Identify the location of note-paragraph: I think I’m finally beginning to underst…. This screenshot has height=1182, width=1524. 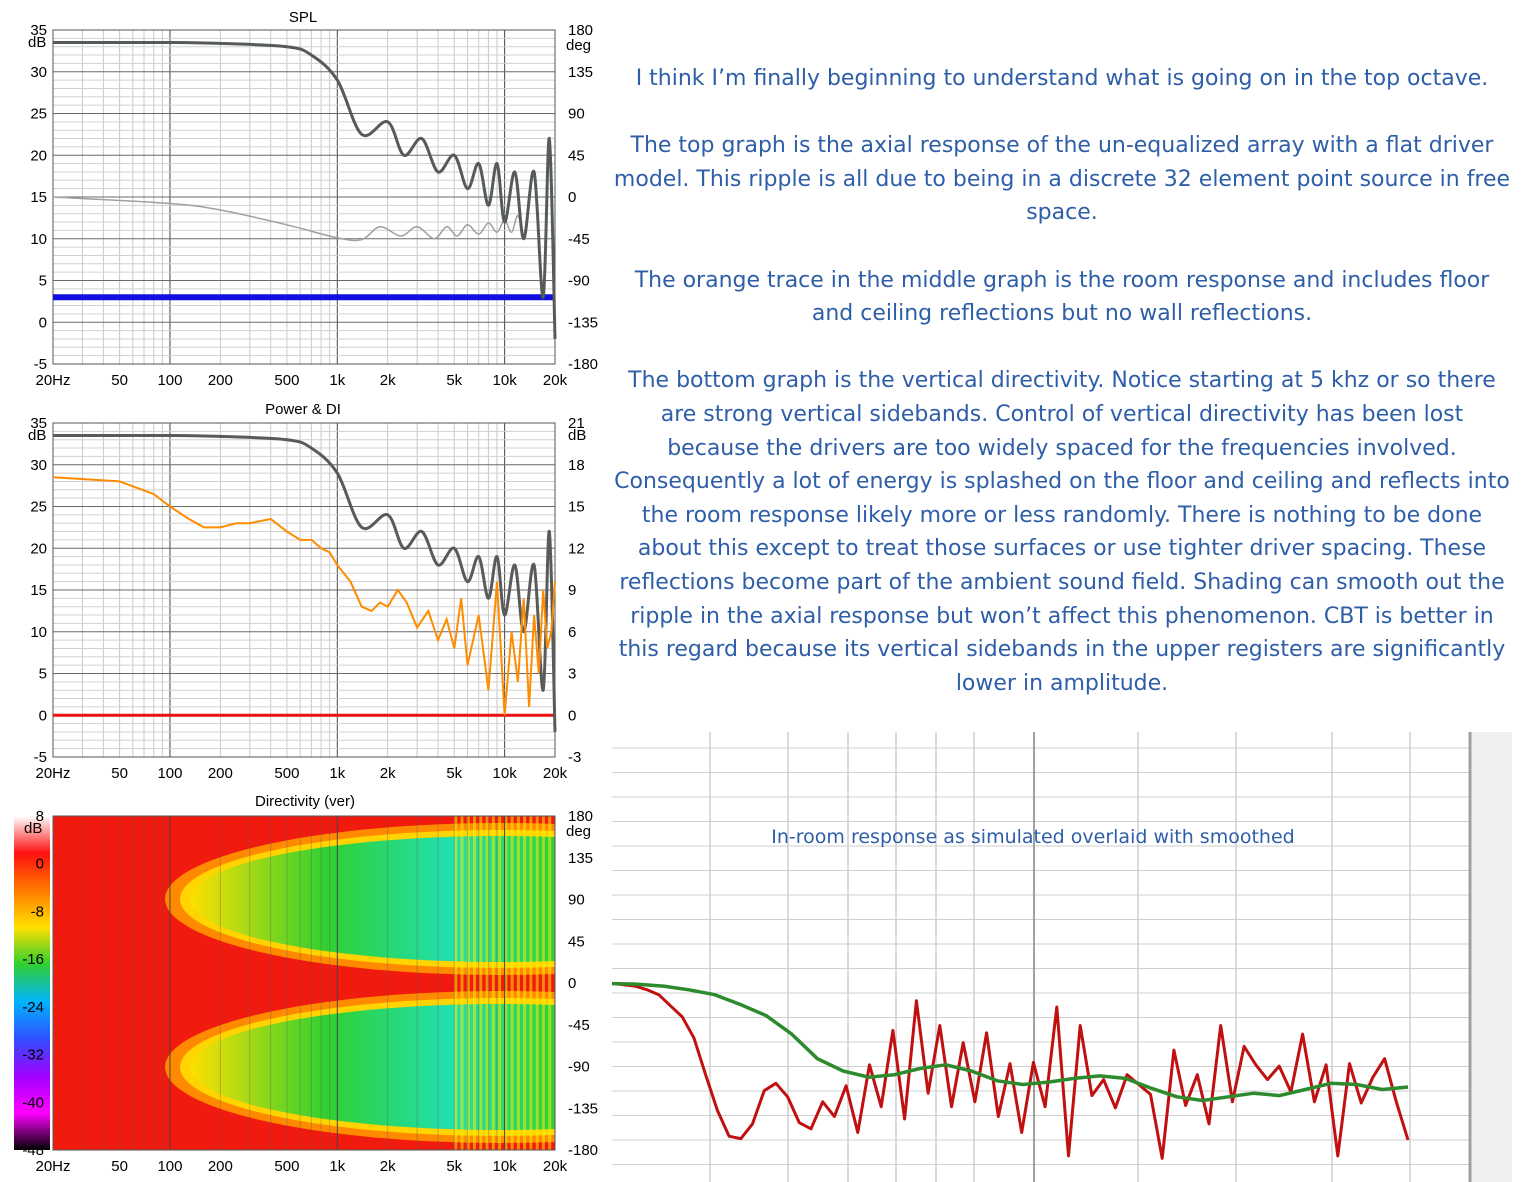
(1062, 78).